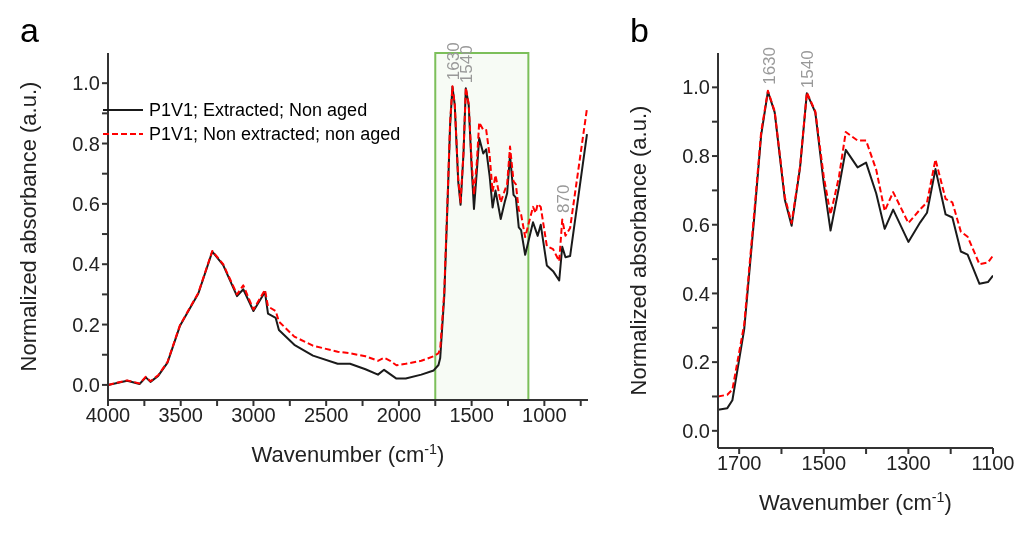 This screenshot has width=1035, height=548. I want to click on legend-label: P1V1; Non extracted; non aged, so click(275, 134).